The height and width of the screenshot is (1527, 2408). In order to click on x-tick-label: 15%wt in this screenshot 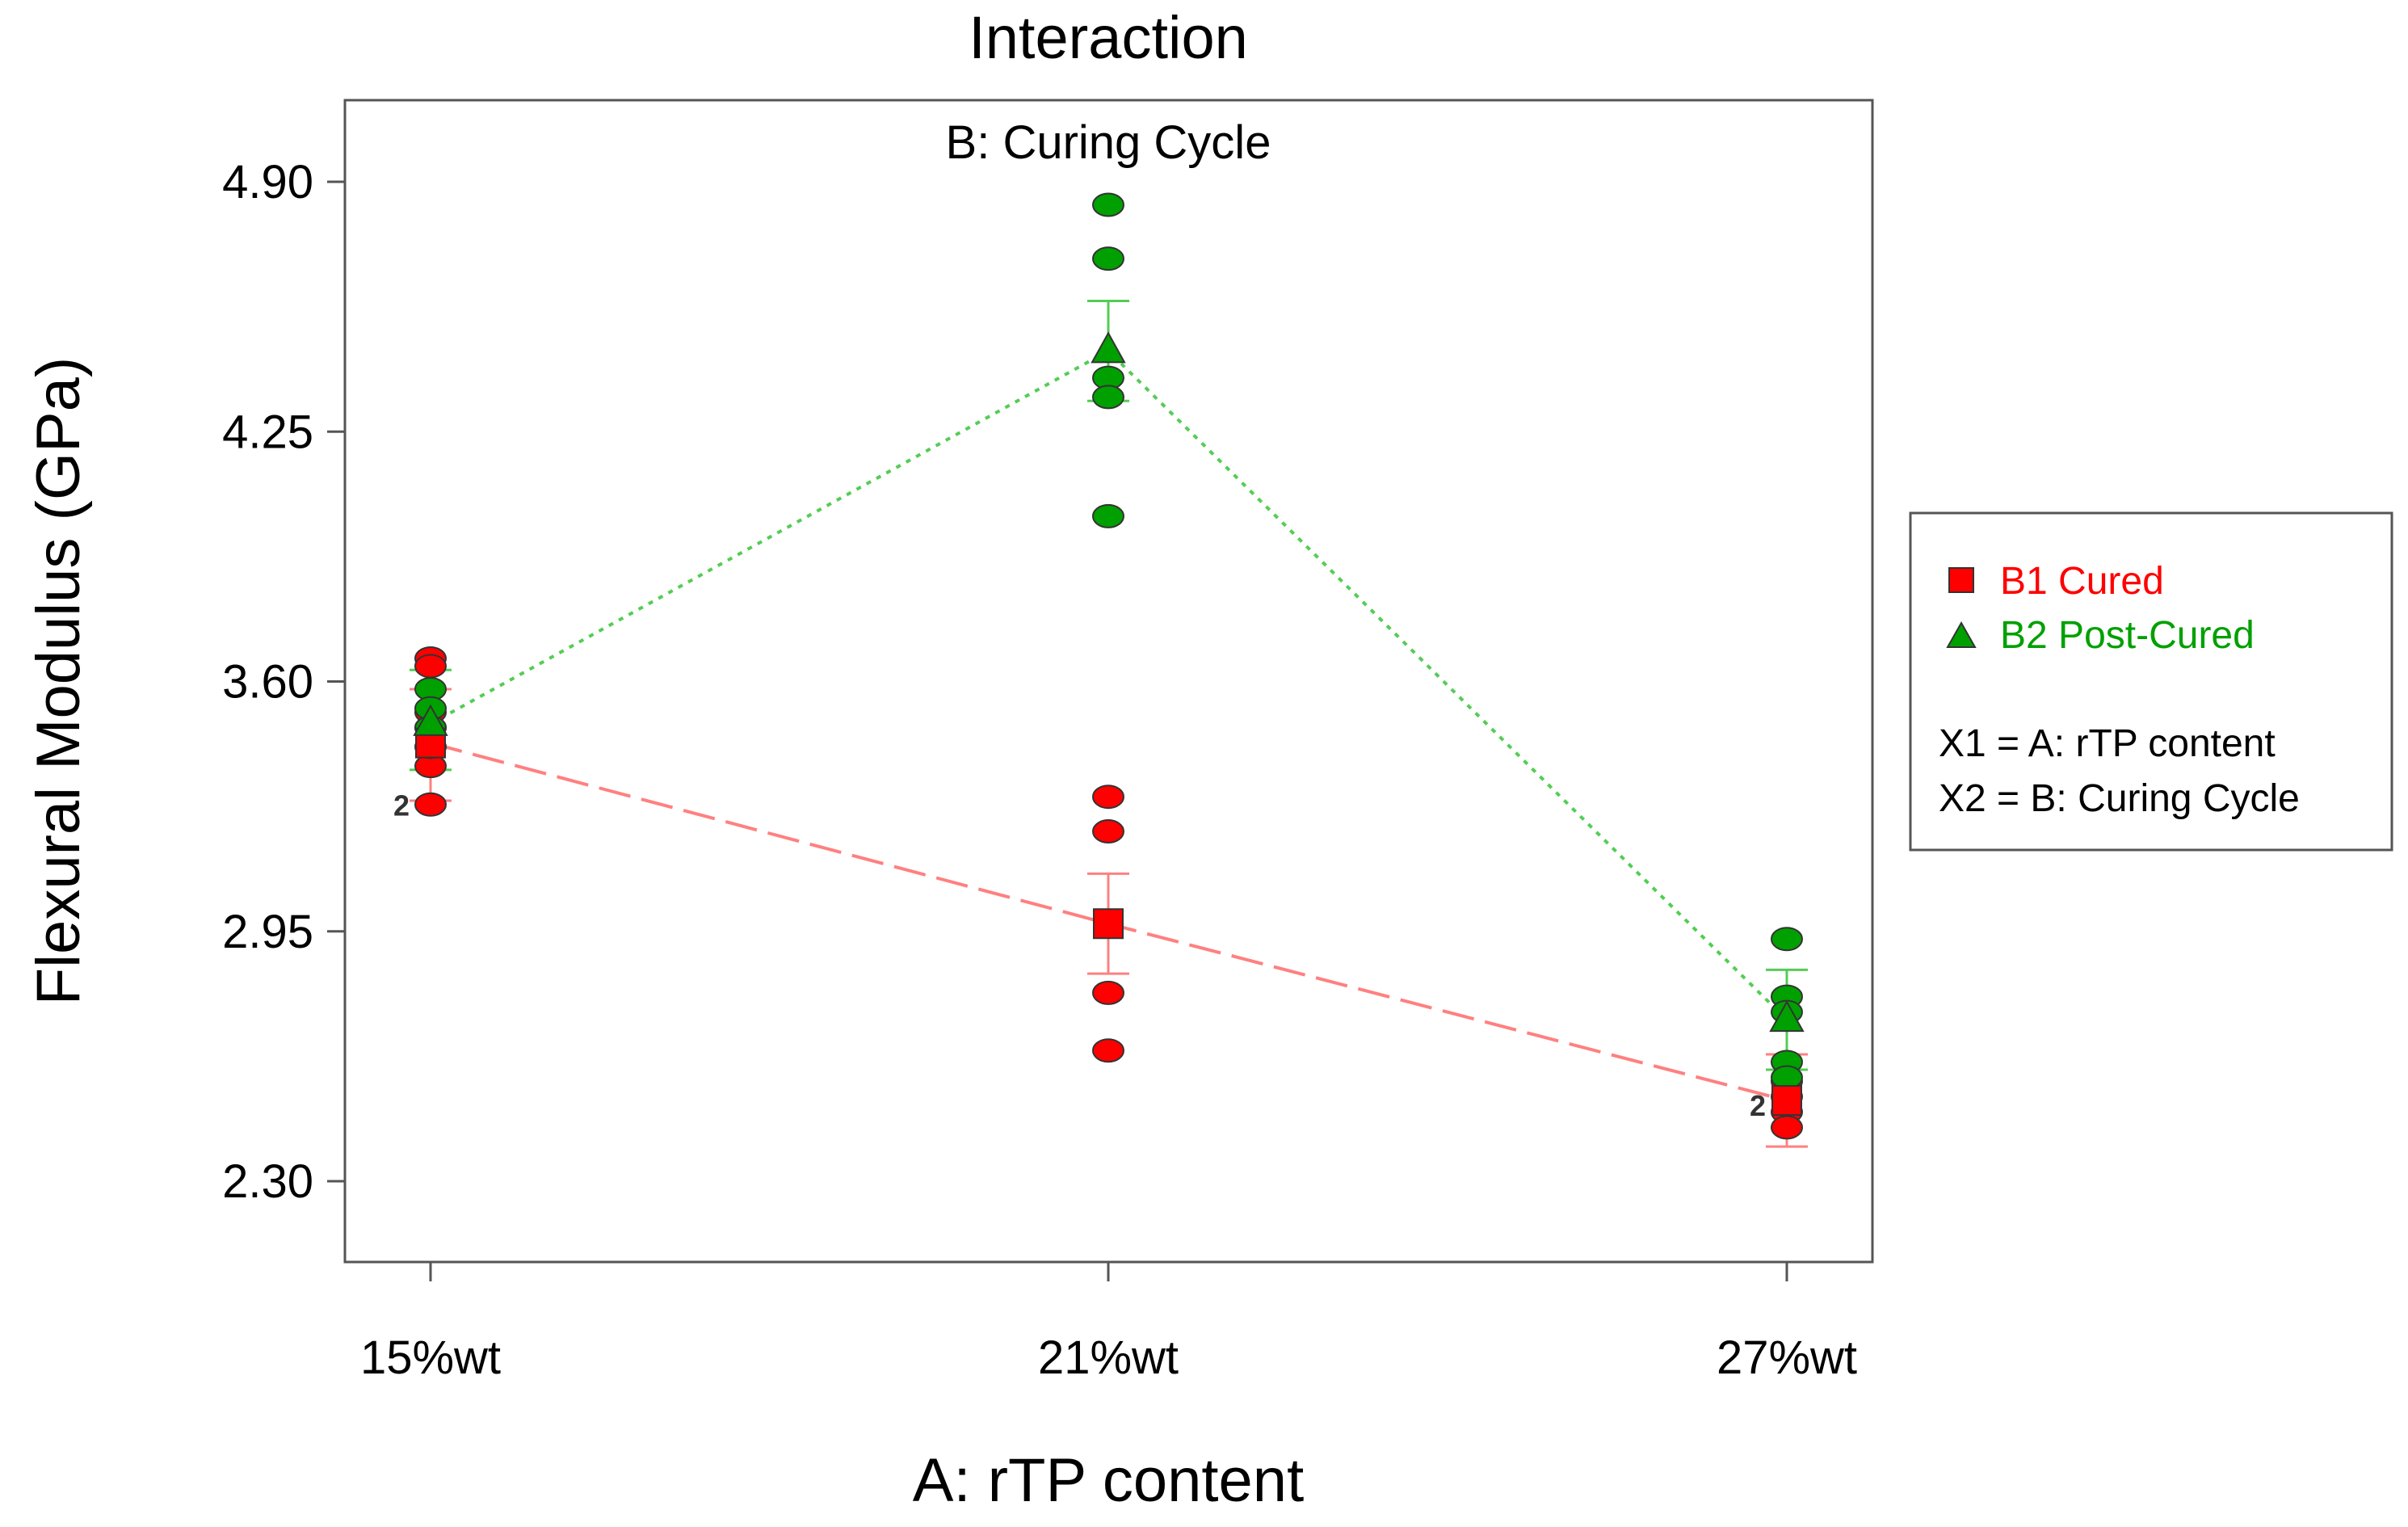, I will do `click(431, 1357)`.